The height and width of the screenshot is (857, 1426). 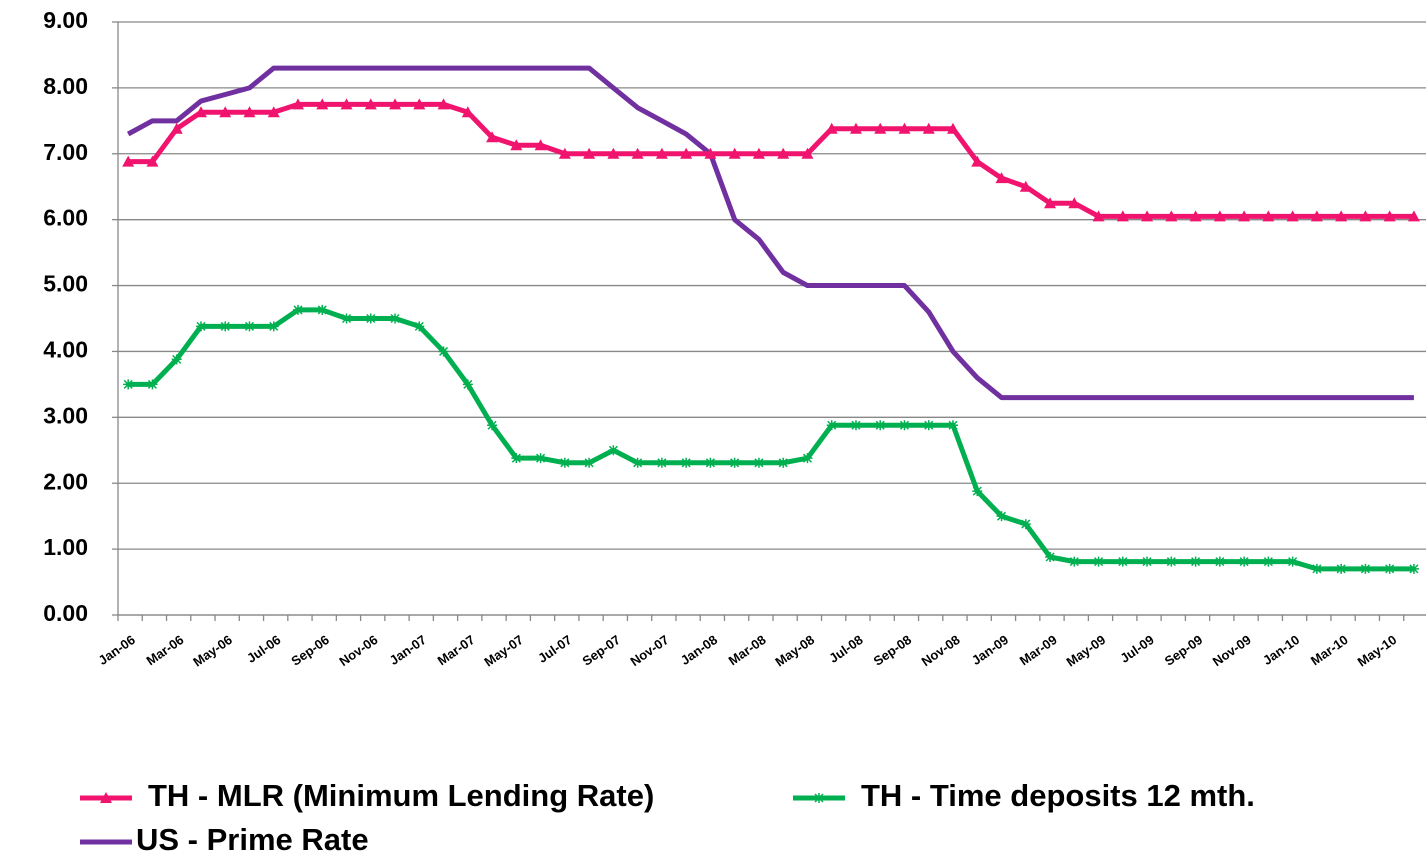 What do you see at coordinates (503, 651) in the screenshot?
I see `x-tick-label: May-07` at bounding box center [503, 651].